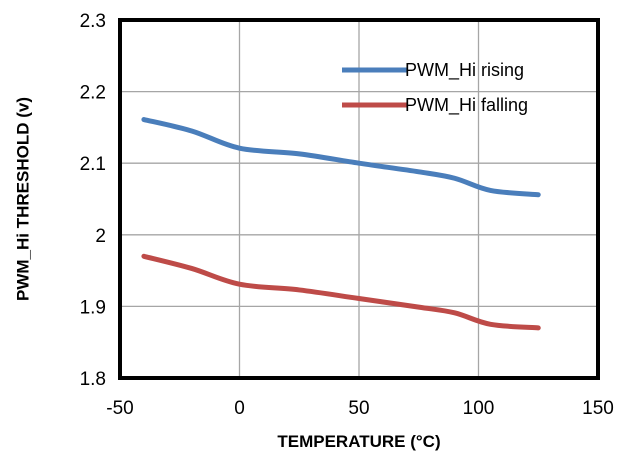 This screenshot has height=455, width=621. What do you see at coordinates (93, 307) in the screenshot?
I see `y-tick-label: 1.9` at bounding box center [93, 307].